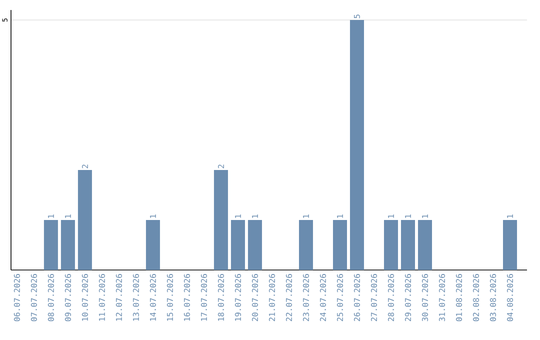  I want to click on x-tick-label: 27.07.2026, so click(374, 298).